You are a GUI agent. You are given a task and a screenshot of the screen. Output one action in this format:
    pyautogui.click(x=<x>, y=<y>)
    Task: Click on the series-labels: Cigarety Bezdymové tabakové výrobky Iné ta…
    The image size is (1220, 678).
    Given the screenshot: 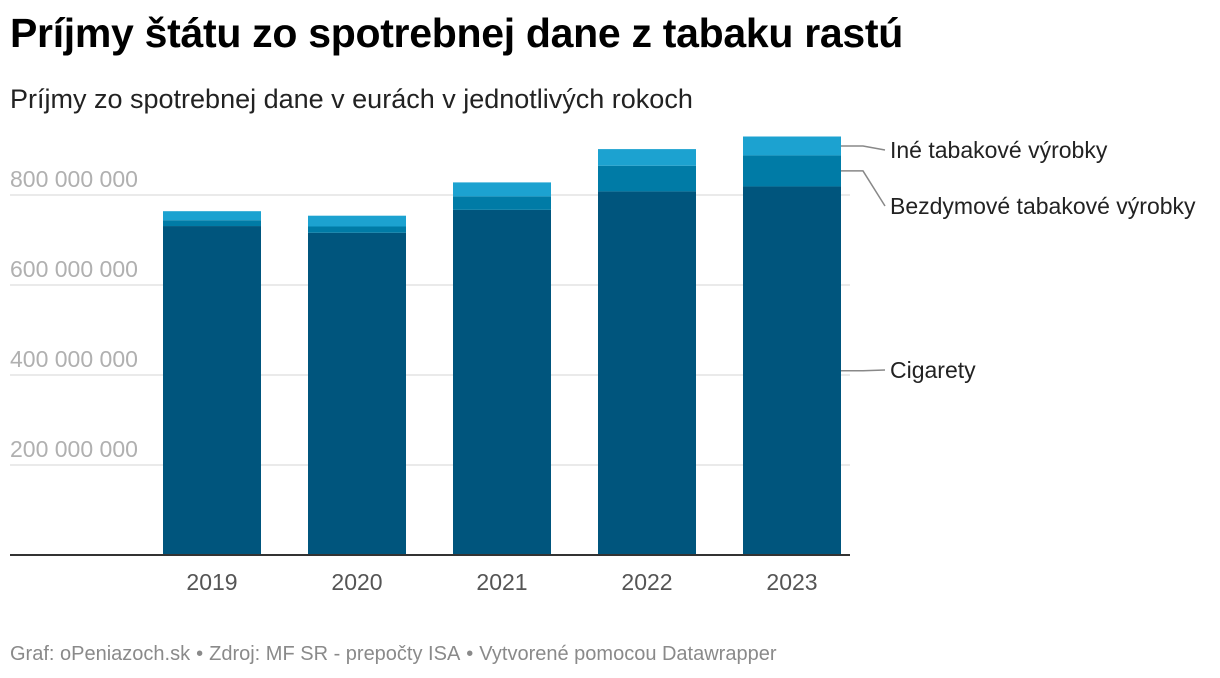 What is the action you would take?
    pyautogui.click(x=1018, y=260)
    